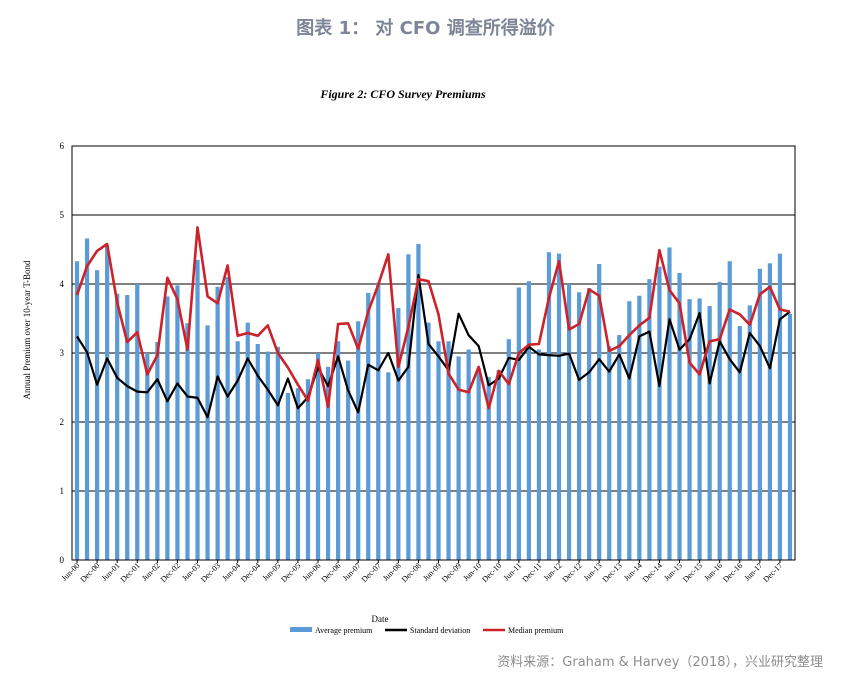 The image size is (851, 679). What do you see at coordinates (90, 572) in the screenshot?
I see `x-tick-label: Dec-00` at bounding box center [90, 572].